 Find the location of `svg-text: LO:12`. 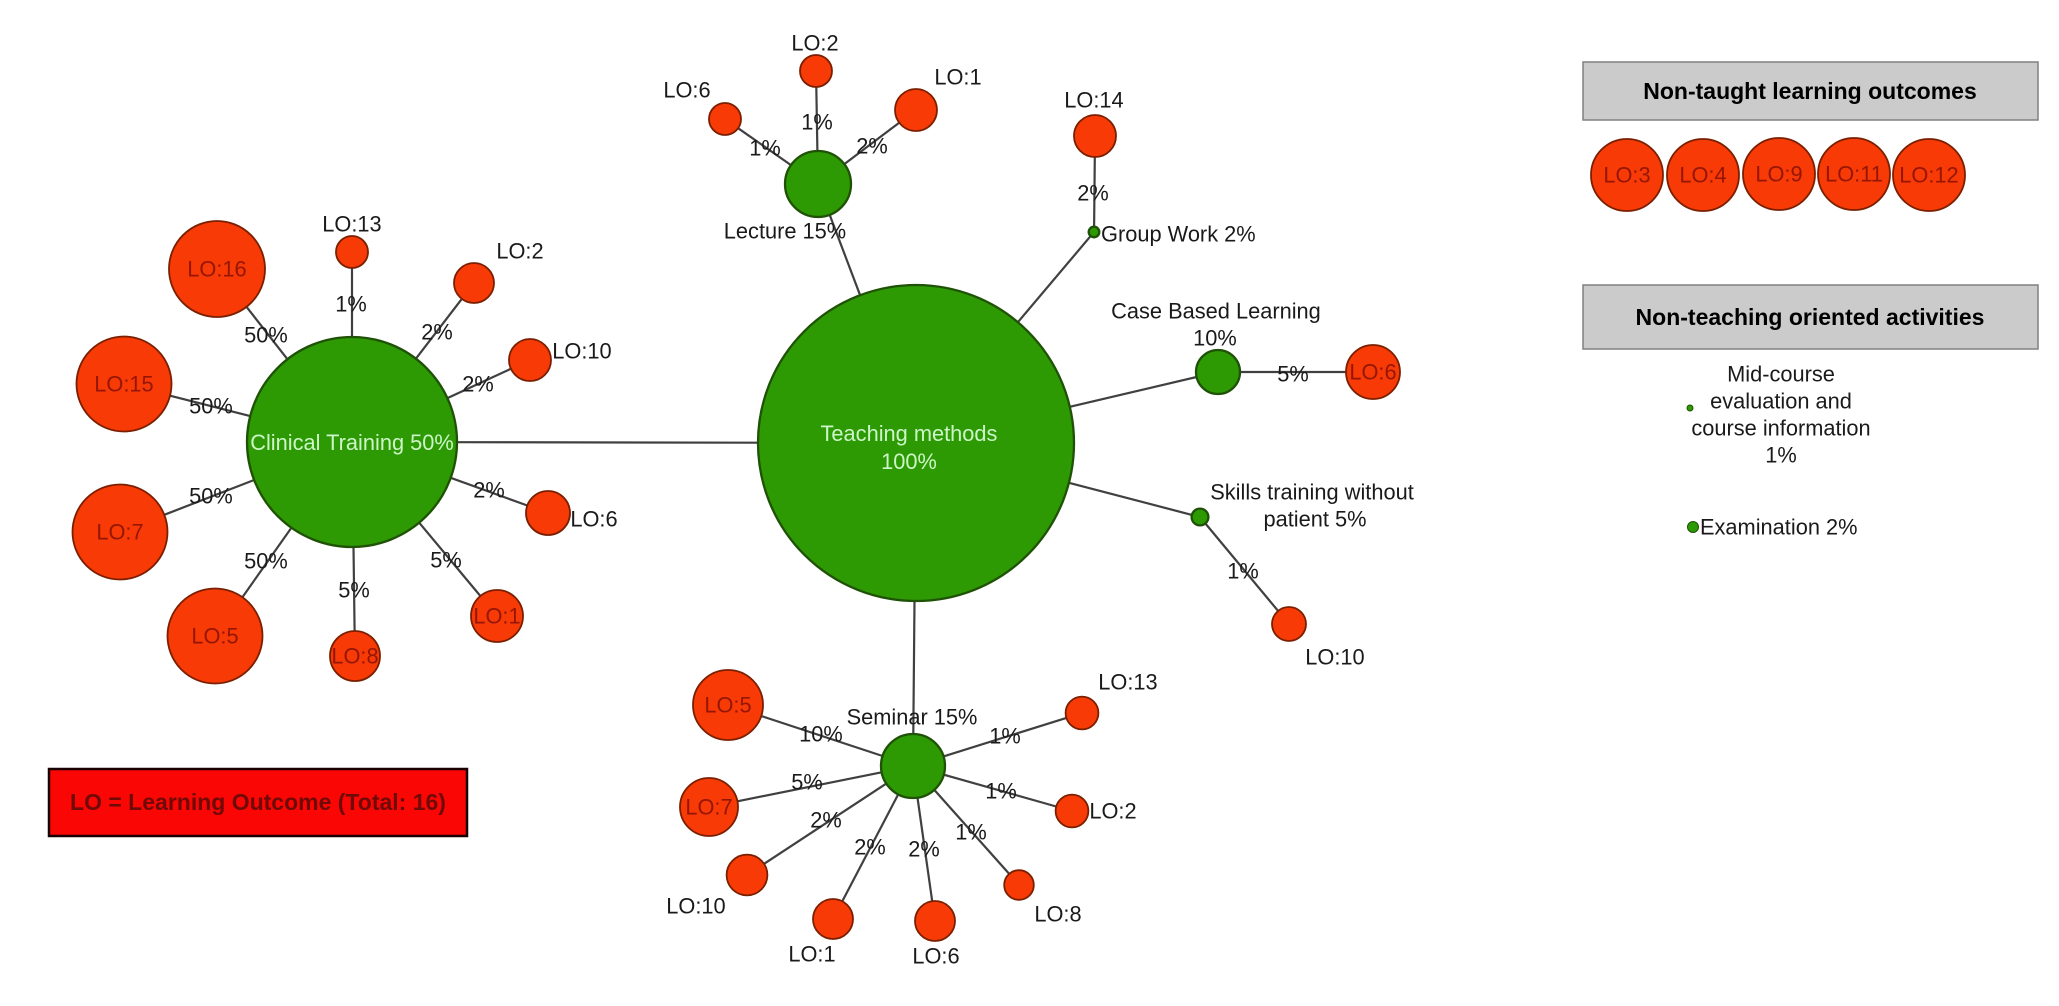

svg-text: LO:12 is located at coordinates (1928, 174).